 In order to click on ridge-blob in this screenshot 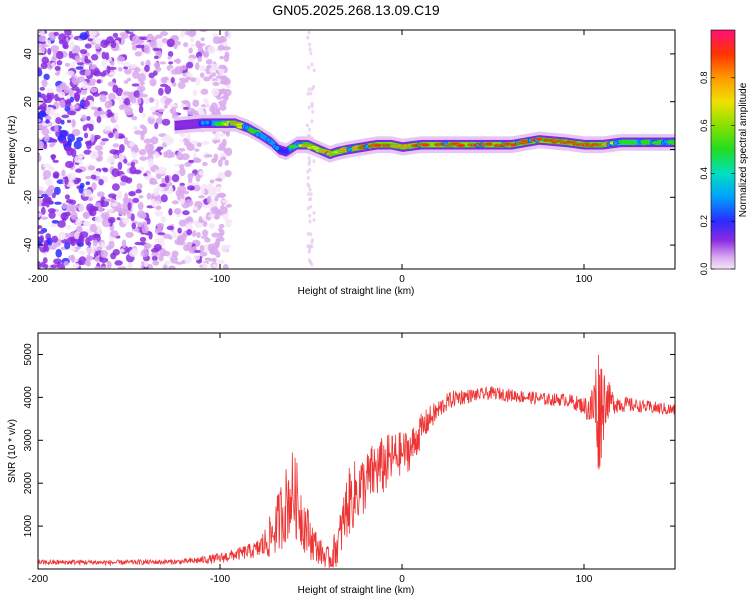, I will do `click(207, 122)`.